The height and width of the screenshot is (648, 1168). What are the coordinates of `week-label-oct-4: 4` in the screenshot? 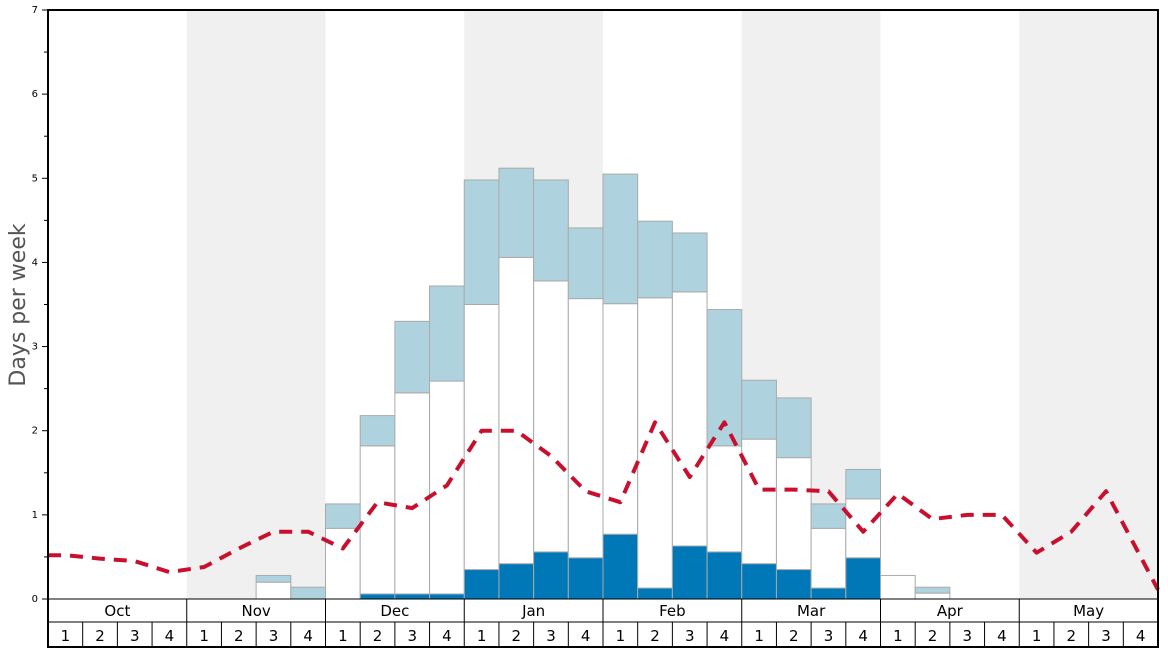 It's located at (170, 636).